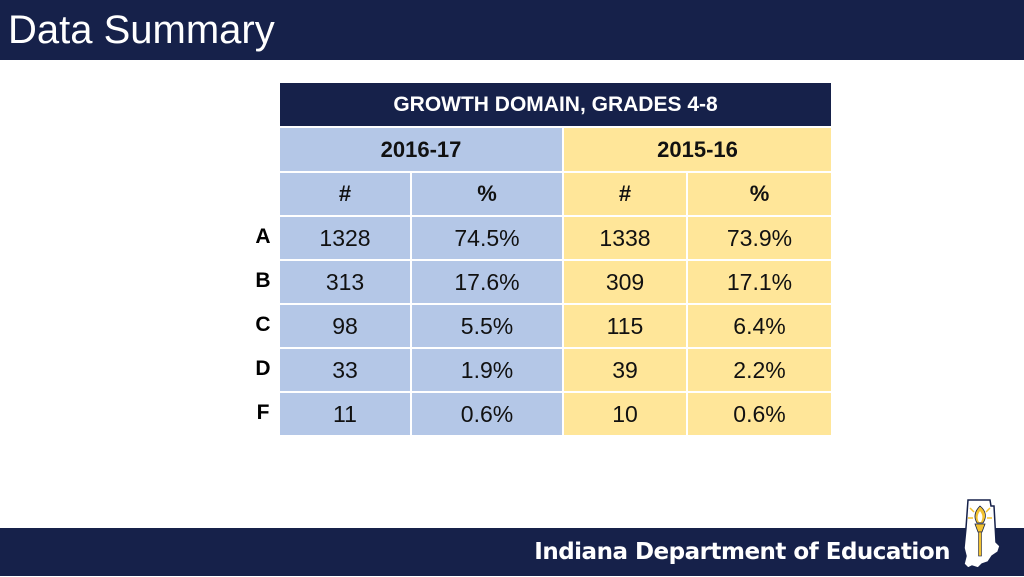 The height and width of the screenshot is (577, 1024). Describe the element at coordinates (759, 194) in the screenshot. I see `subheader-percent-2015-16: %` at that location.